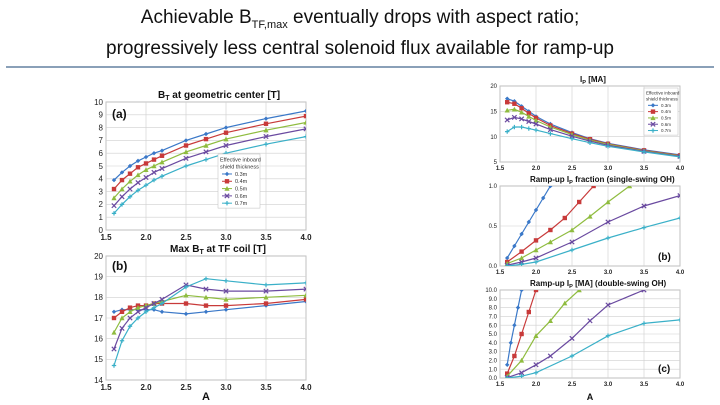 Image resolution: width=720 pixels, height=405 pixels. Describe the element at coordinates (98, 256) in the screenshot. I see `y-tick-label: 20` at that location.